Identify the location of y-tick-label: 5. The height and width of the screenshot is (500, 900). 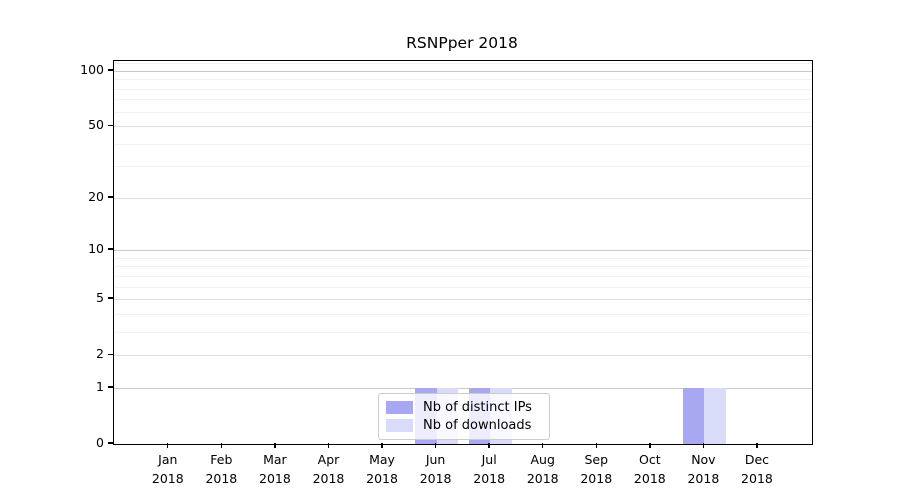
(100, 298).